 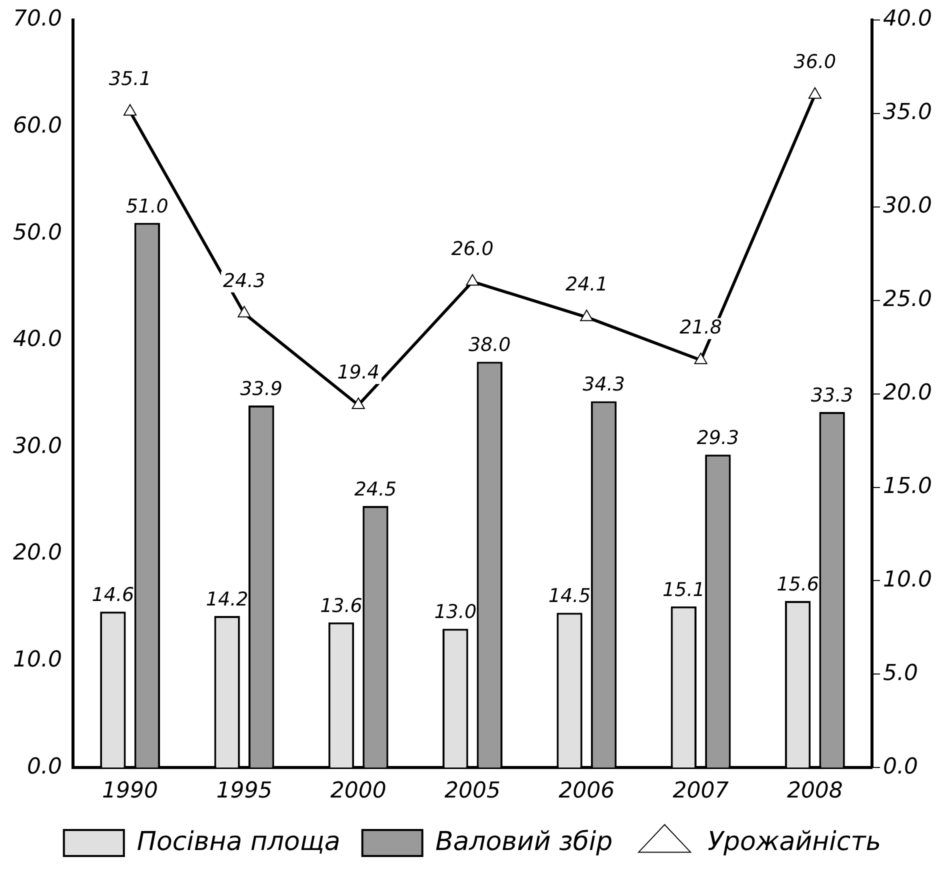 I want to click on y-tick-label: 70.0, so click(x=37, y=19).